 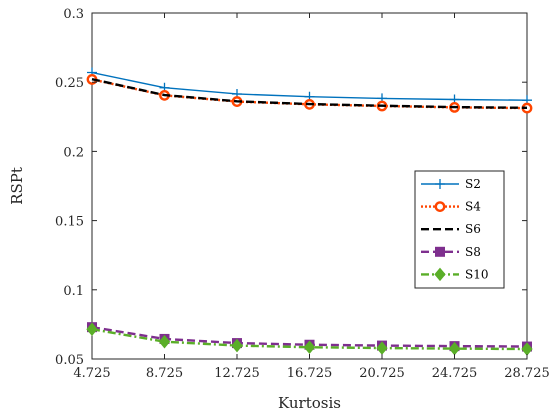 I want to click on y-axis-label: RSPt, so click(x=17, y=186).